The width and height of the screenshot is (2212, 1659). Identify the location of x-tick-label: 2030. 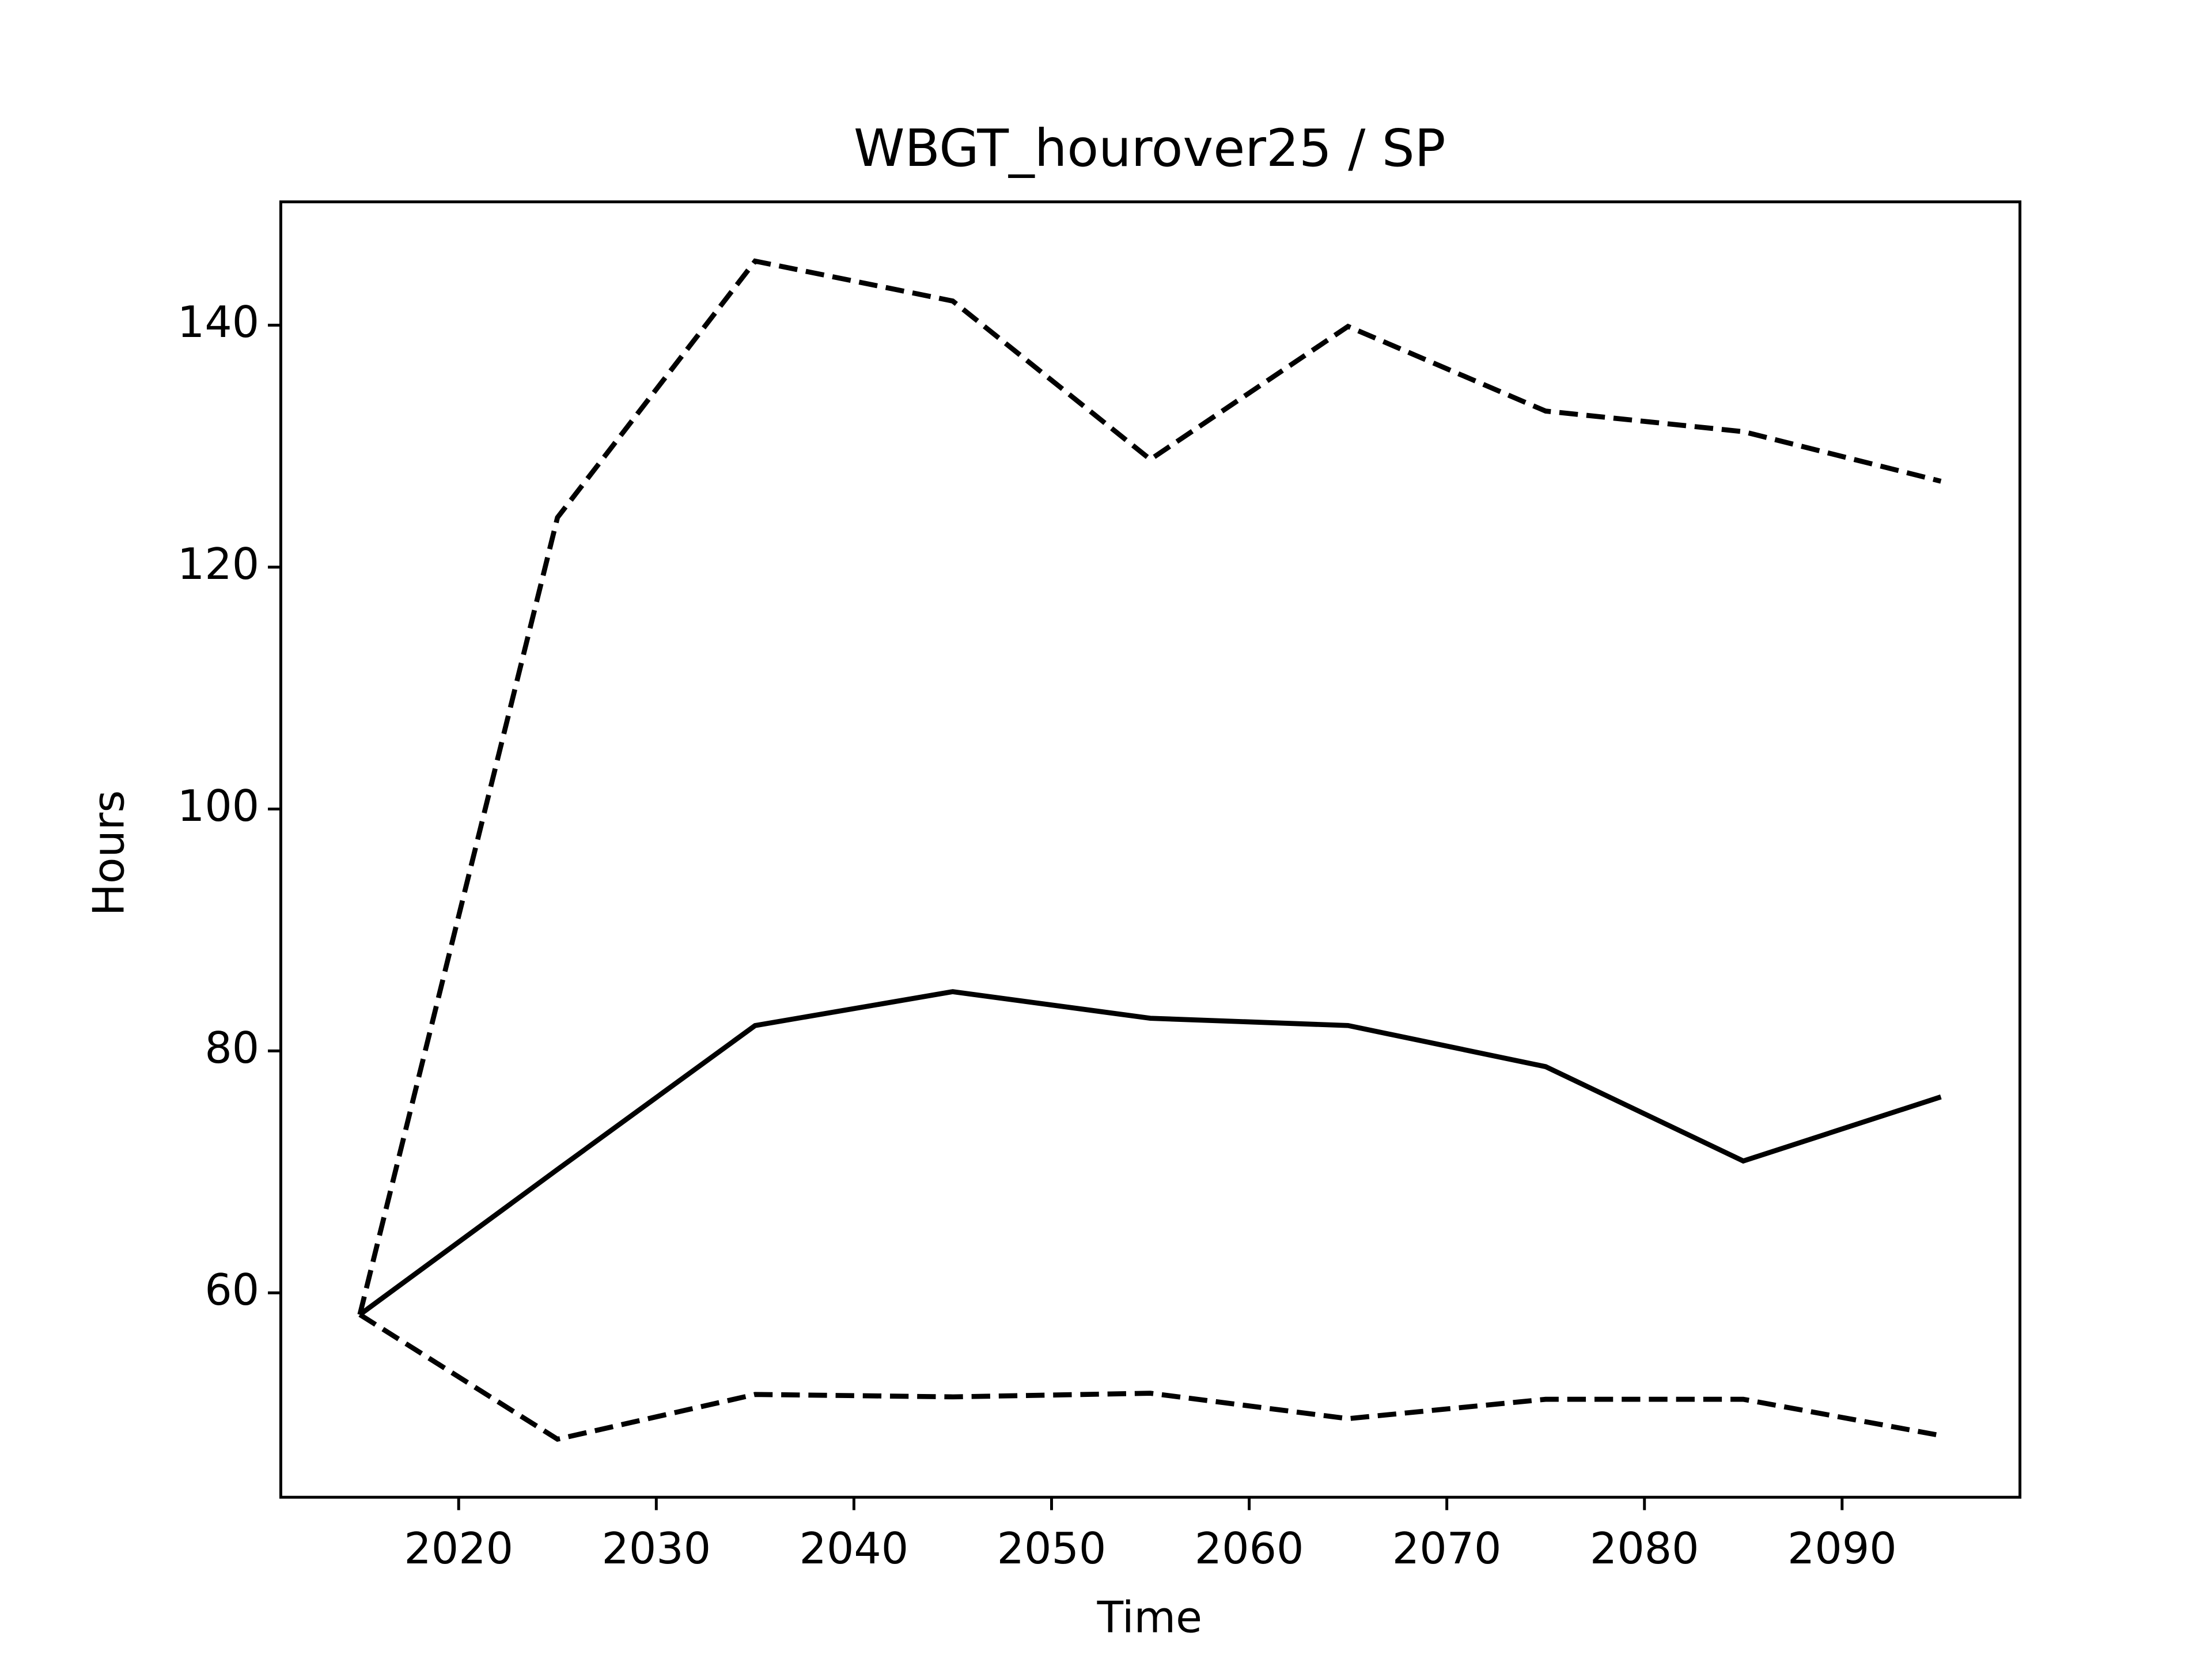
(656, 1549).